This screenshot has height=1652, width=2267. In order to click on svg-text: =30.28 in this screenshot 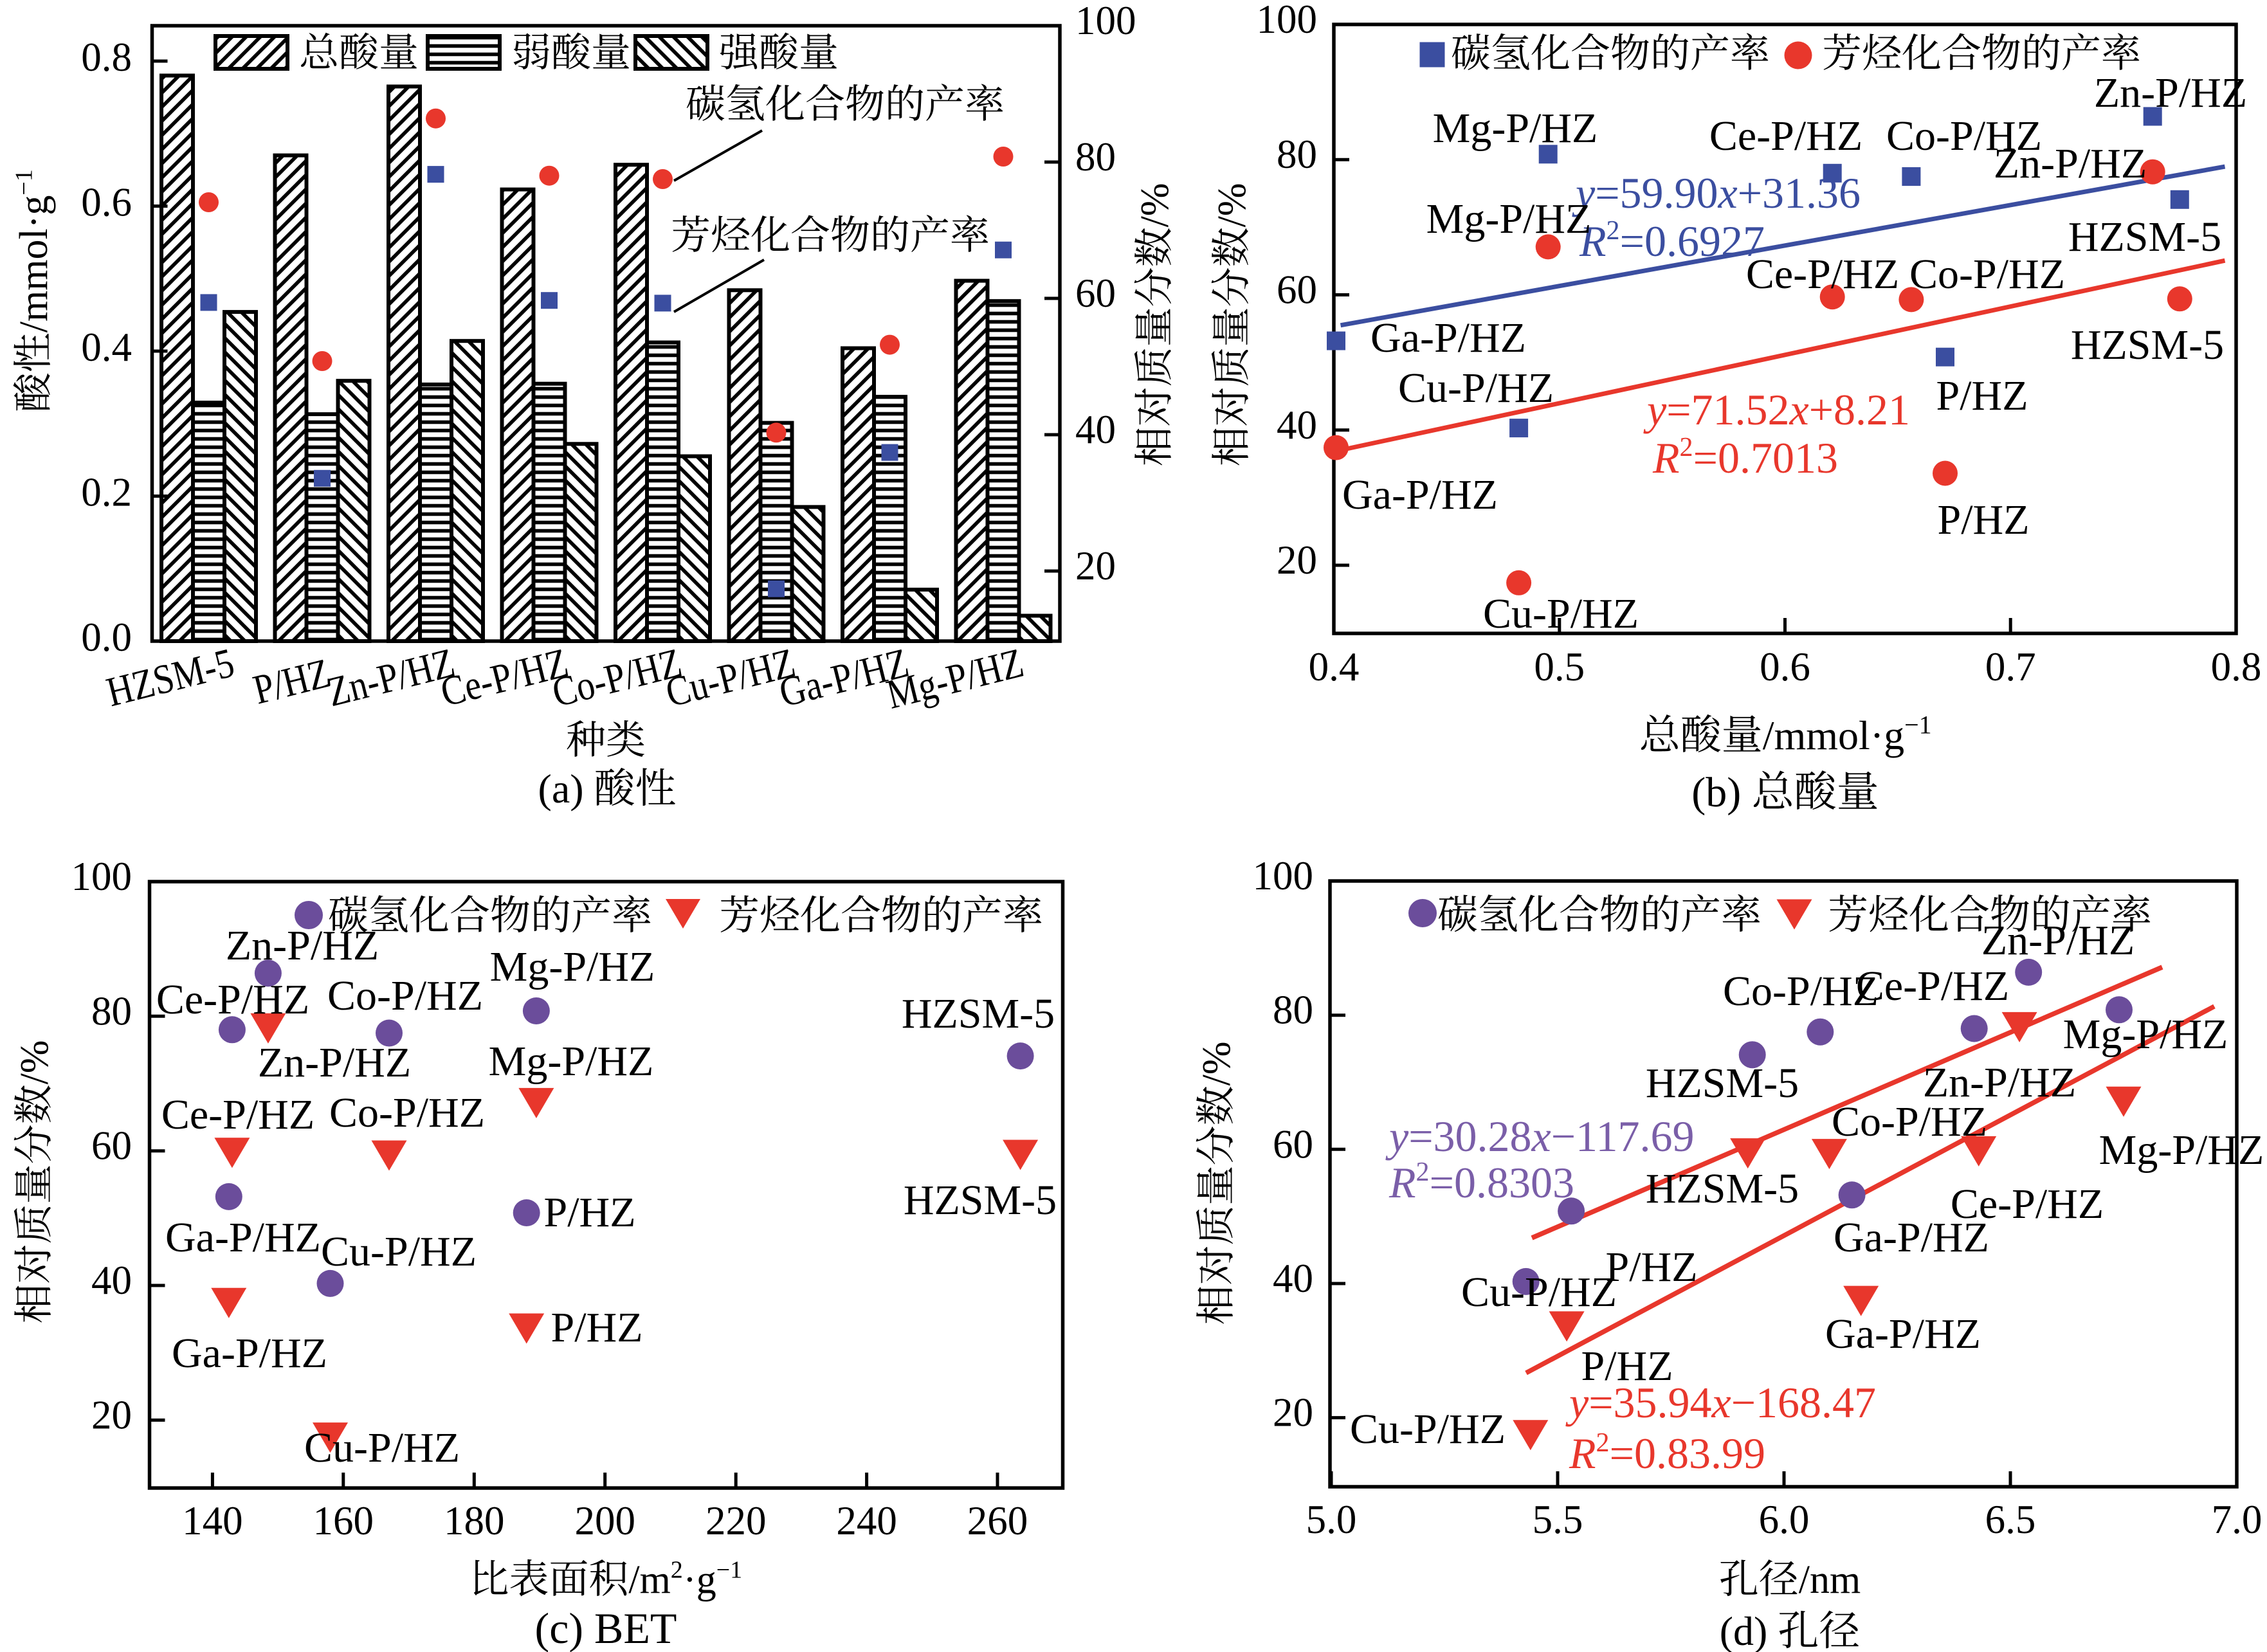, I will do `click(1469, 1136)`.